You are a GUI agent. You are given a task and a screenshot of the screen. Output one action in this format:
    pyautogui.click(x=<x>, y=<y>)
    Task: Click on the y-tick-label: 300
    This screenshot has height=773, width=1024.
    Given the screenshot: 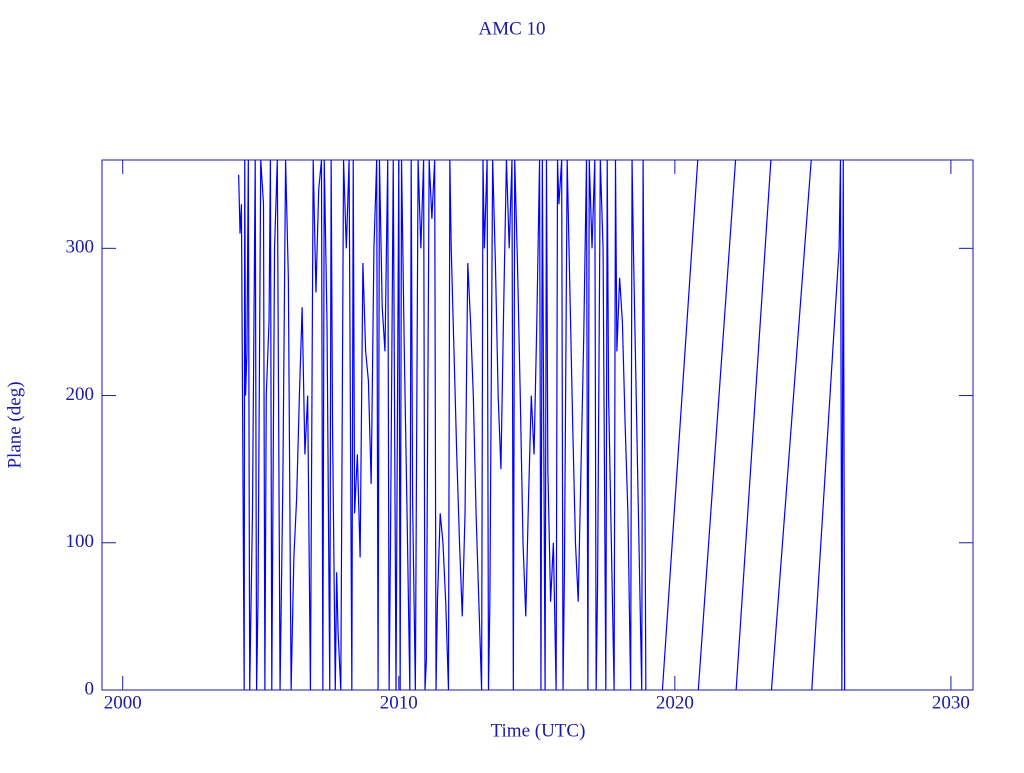 What is the action you would take?
    pyautogui.click(x=80, y=247)
    